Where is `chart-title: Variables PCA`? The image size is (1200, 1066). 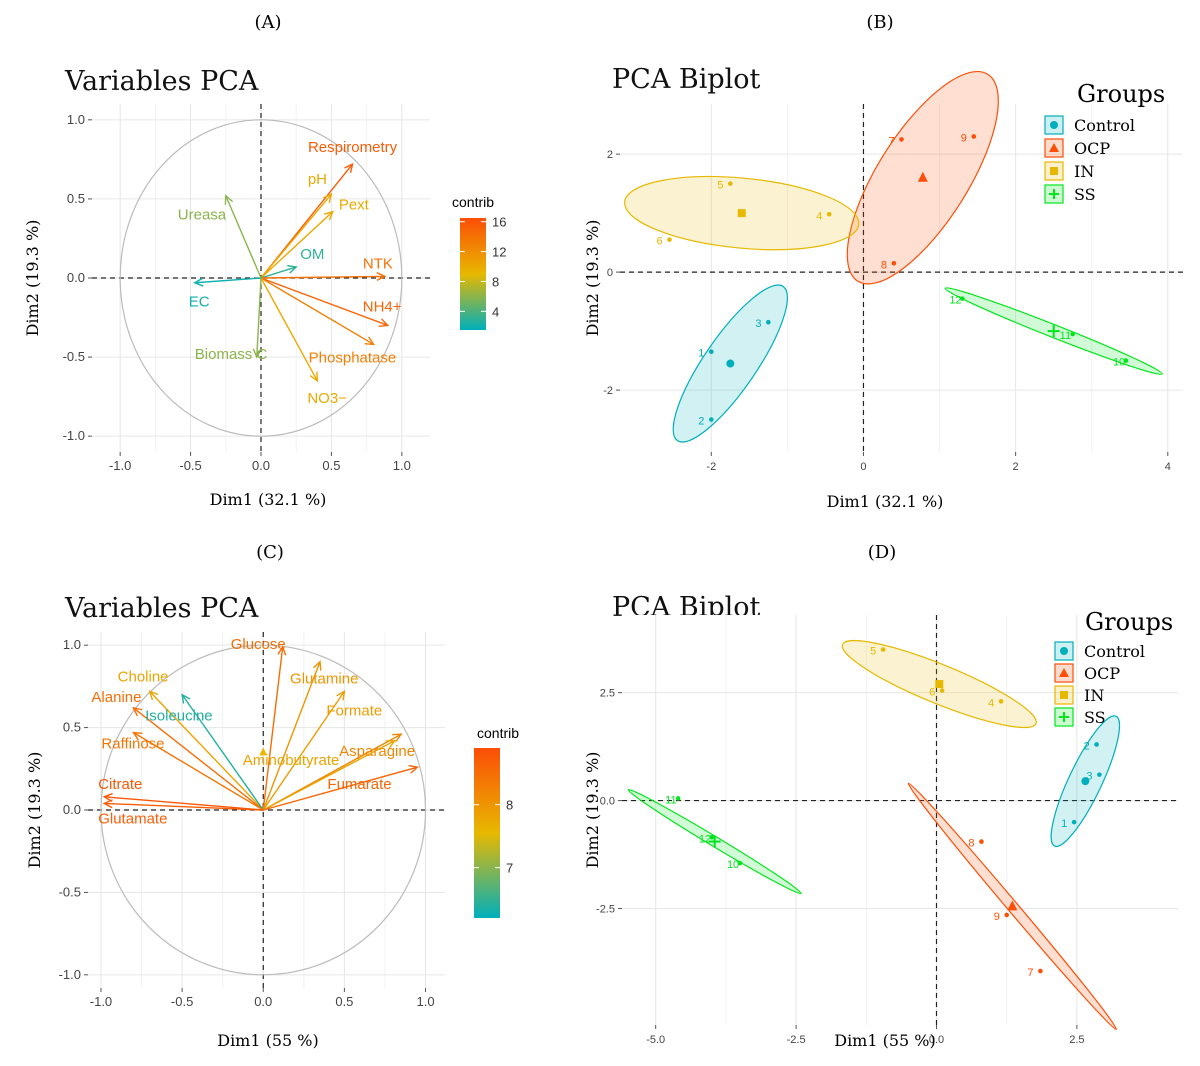 chart-title: Variables PCA is located at coordinates (161, 81).